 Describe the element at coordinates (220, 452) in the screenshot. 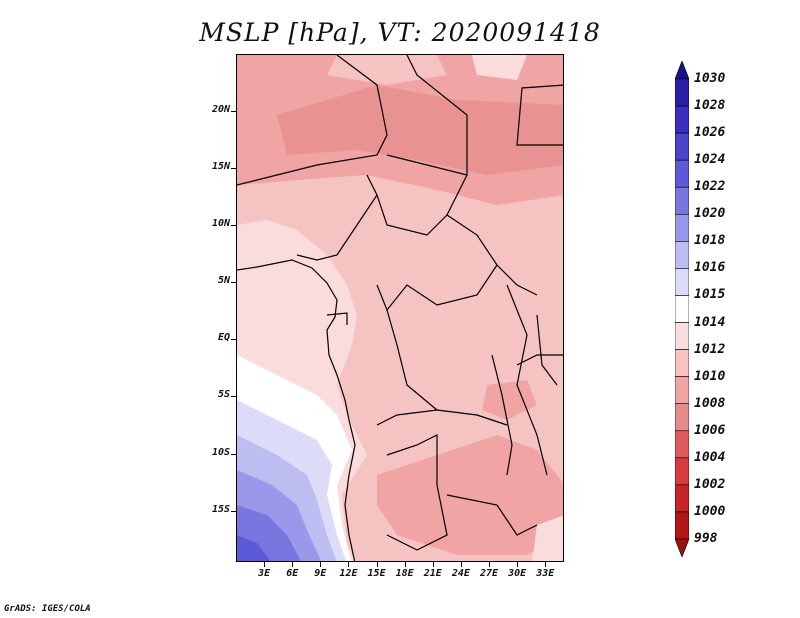

I see `lat-label: 10S` at that location.